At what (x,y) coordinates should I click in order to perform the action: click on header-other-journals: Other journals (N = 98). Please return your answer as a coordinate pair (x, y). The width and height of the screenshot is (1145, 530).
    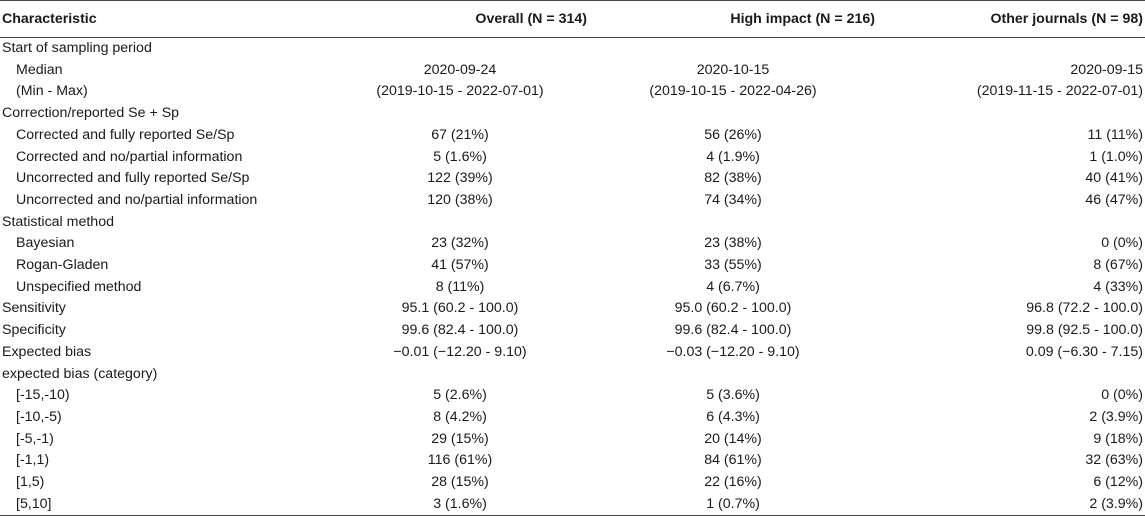
    Looking at the image, I should click on (1011, 19).